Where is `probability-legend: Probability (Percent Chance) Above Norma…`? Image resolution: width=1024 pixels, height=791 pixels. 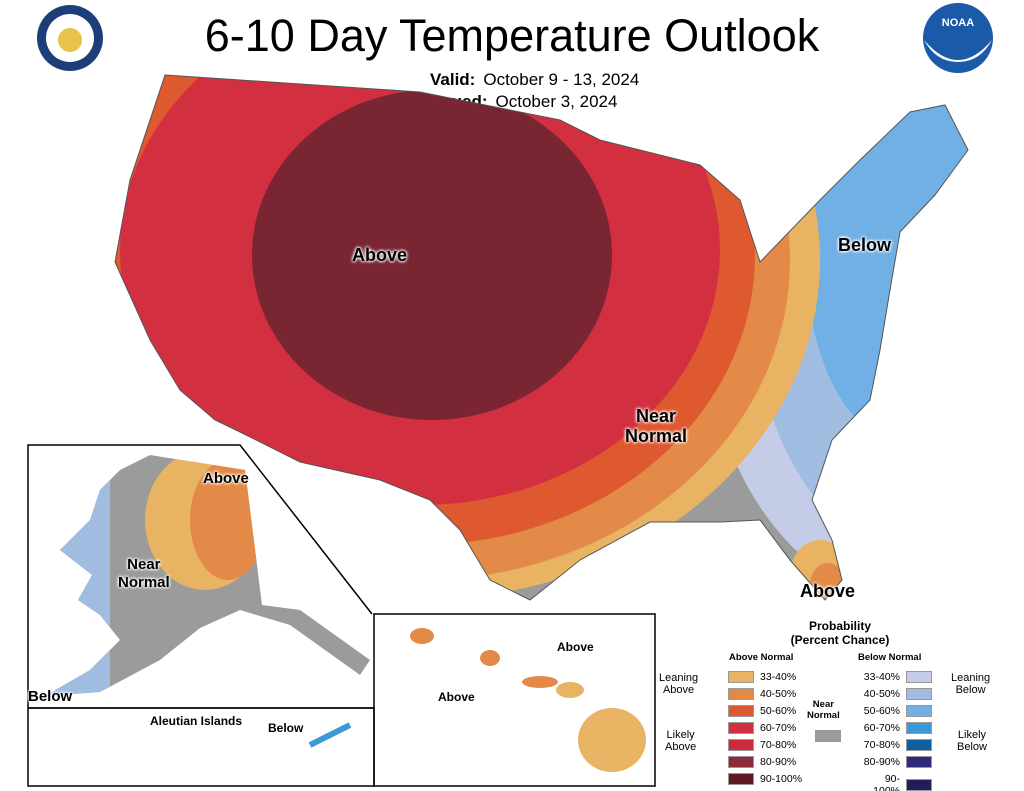
probability-legend: Probability (Percent Chance) Above Norma… is located at coordinates (839, 703).